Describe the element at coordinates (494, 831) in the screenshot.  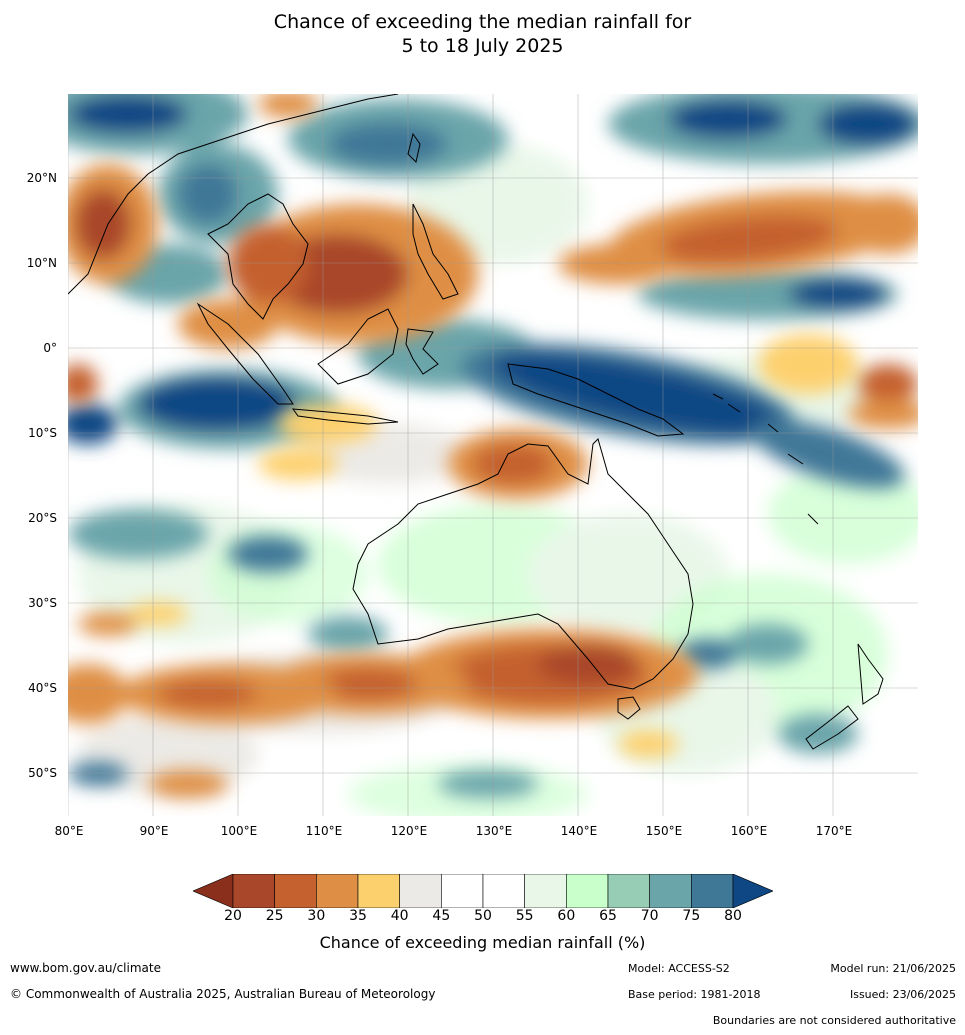
I see `lon-label: 130°E` at that location.